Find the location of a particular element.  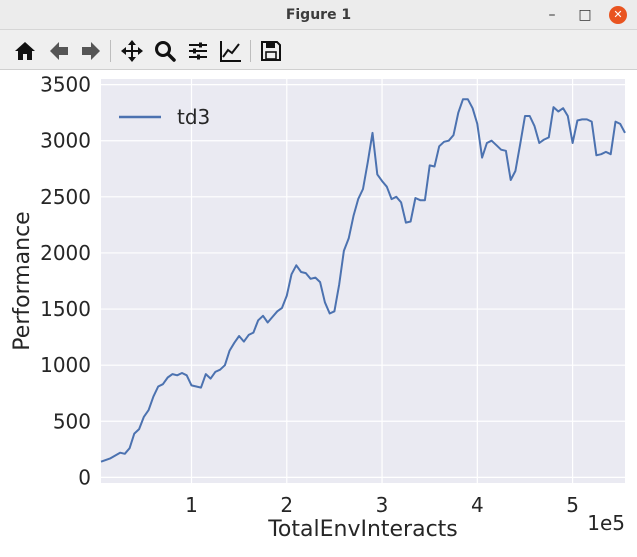

navigation-toolbar is located at coordinates (318, 50).